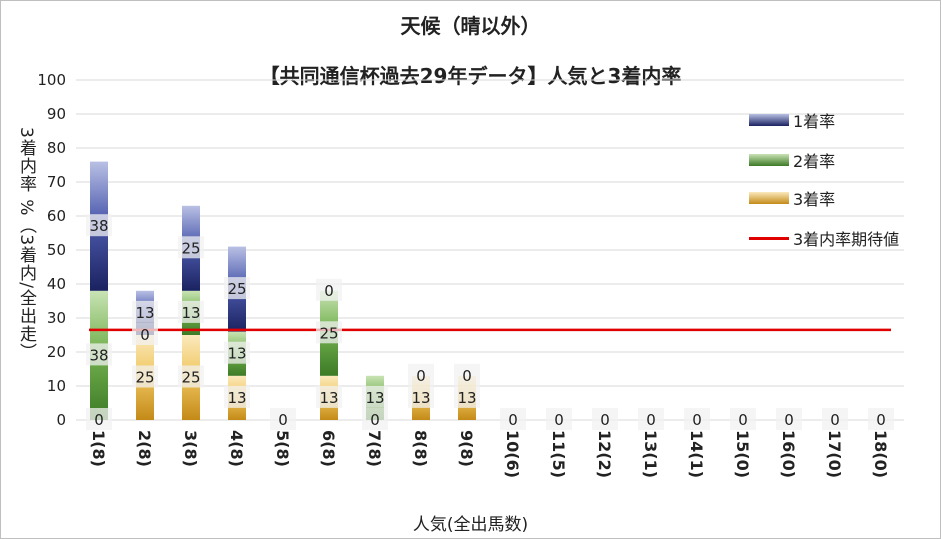  I want to click on x-tick-label: 6(8), so click(328, 448).